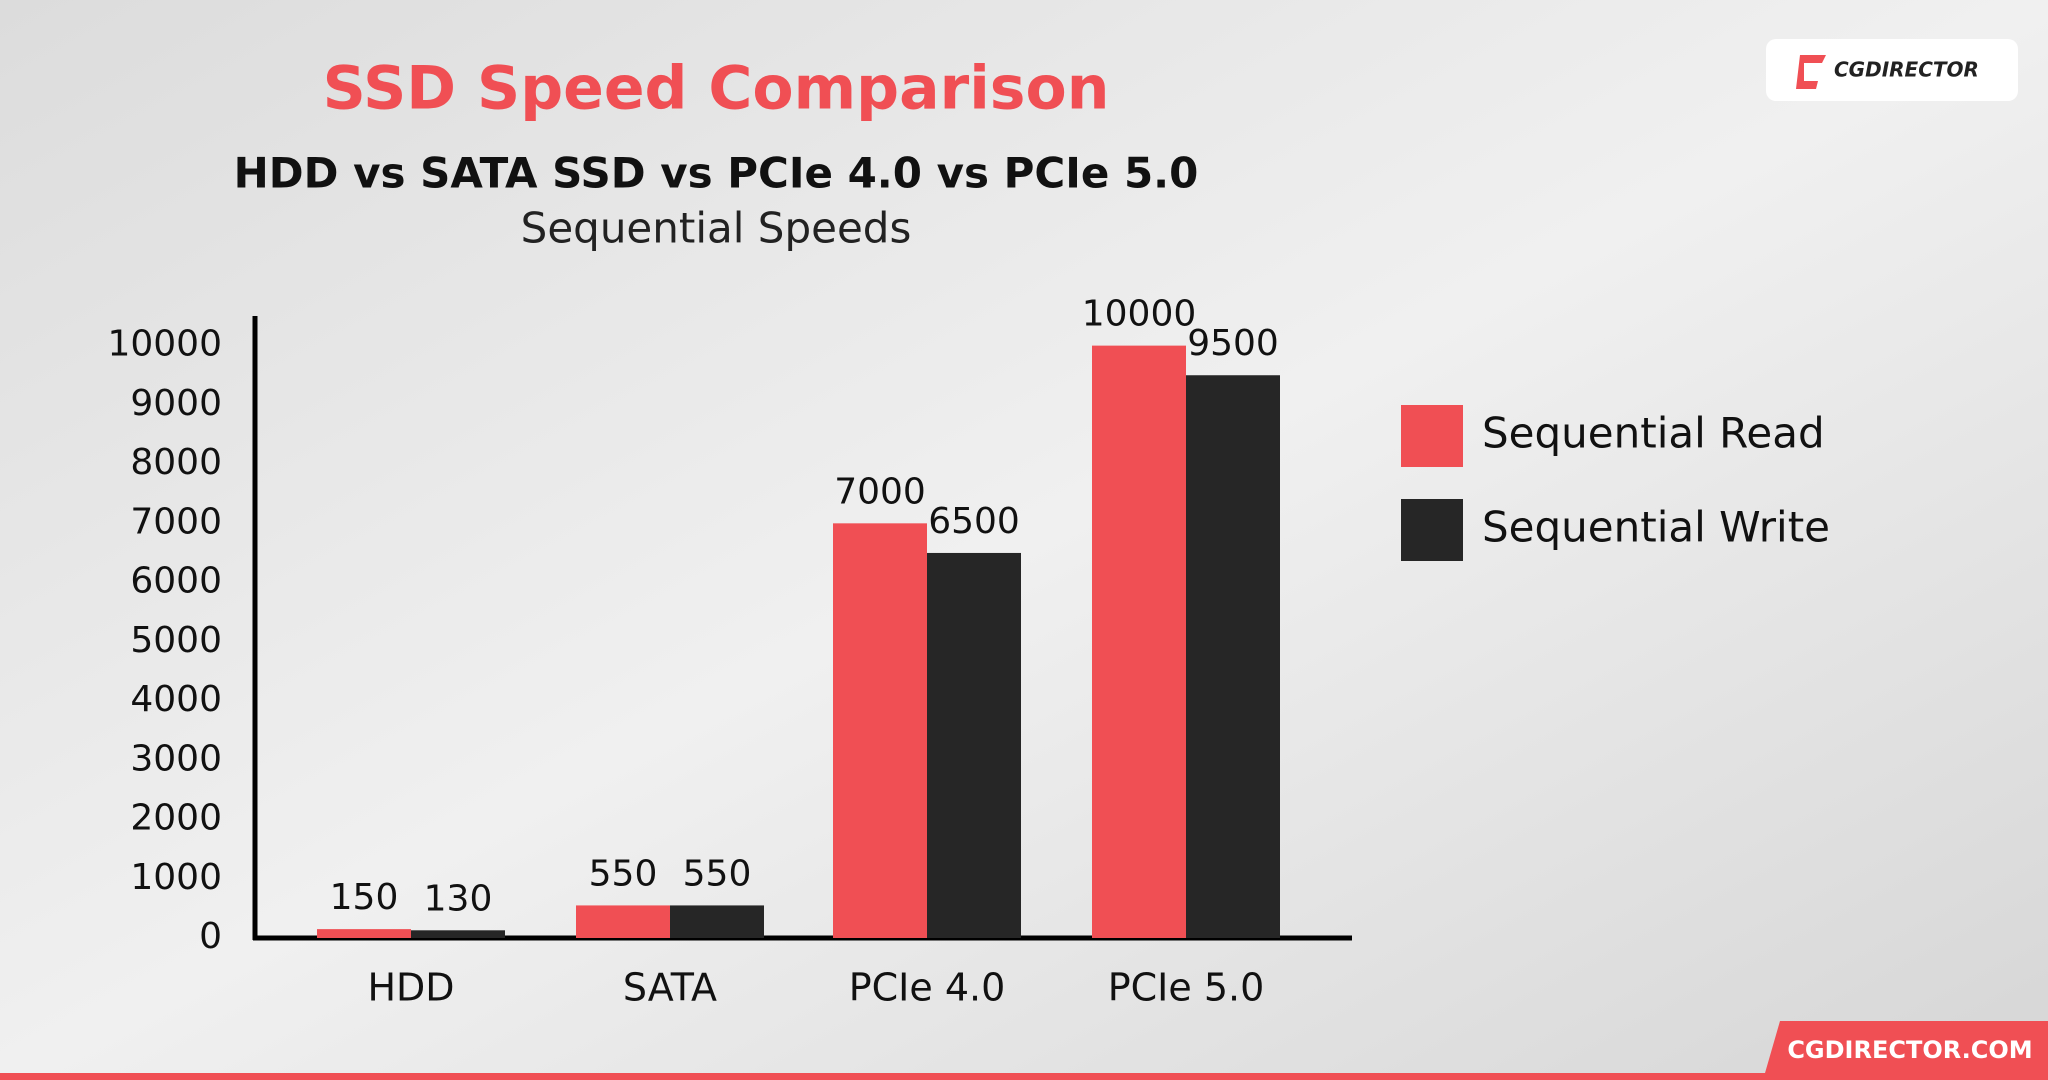 This screenshot has width=2048, height=1080. Describe the element at coordinates (176, 521) in the screenshot. I see `y-tick-label: 7000` at that location.